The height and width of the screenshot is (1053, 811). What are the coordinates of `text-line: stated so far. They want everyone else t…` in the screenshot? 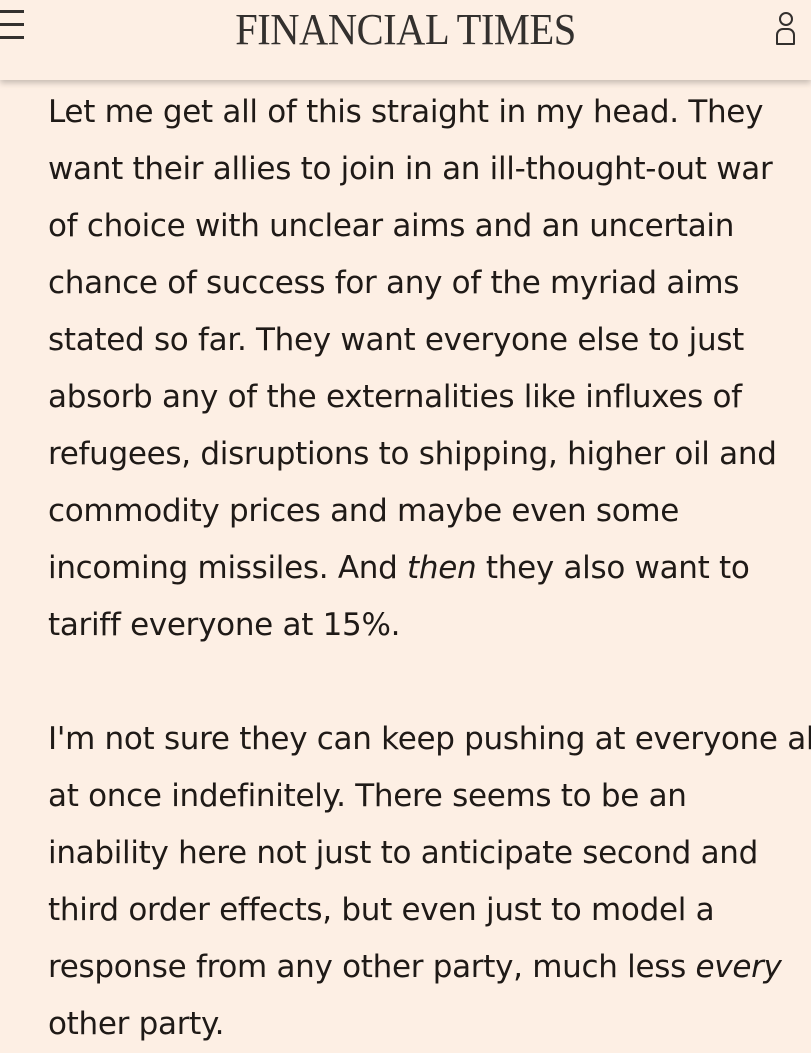 It's located at (429, 340).